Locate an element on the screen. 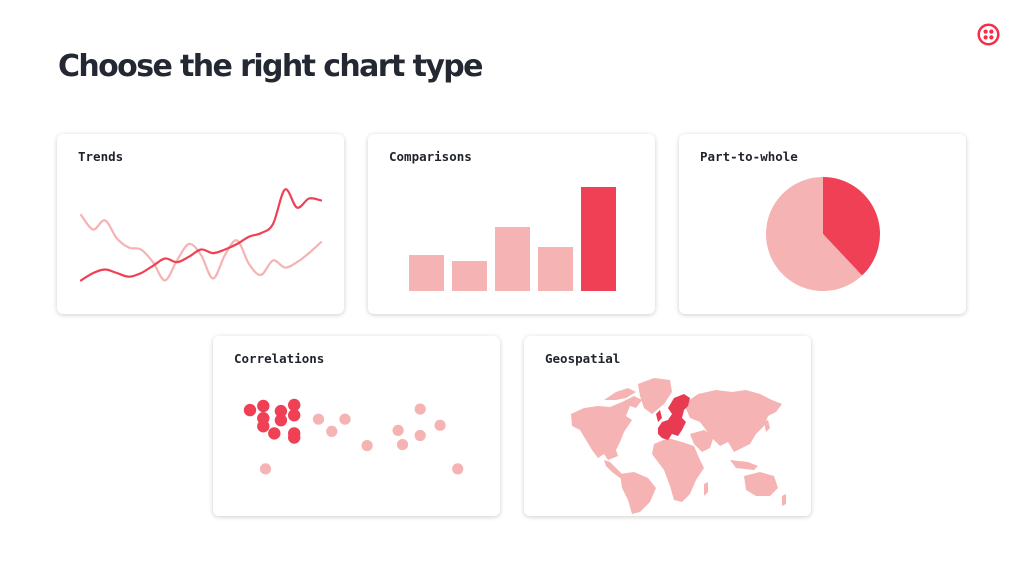 The image size is (1024, 576). comparisons-bar-chart is located at coordinates (512, 239).